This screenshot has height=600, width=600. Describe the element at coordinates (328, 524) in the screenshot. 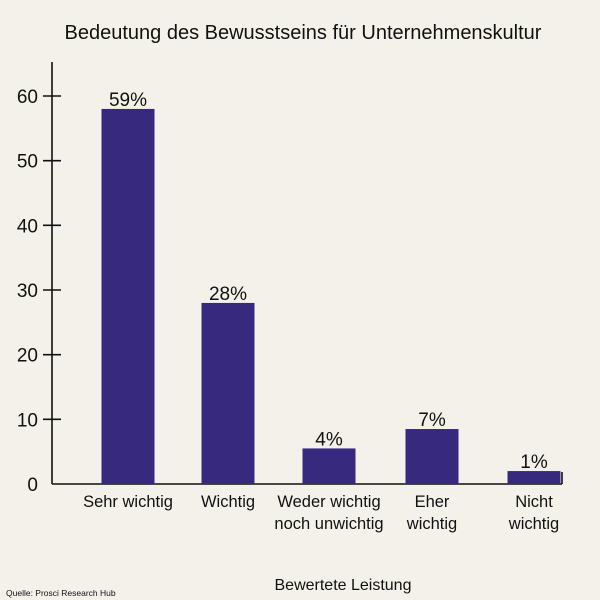

I see `category-label-line: noch unwichtig` at that location.